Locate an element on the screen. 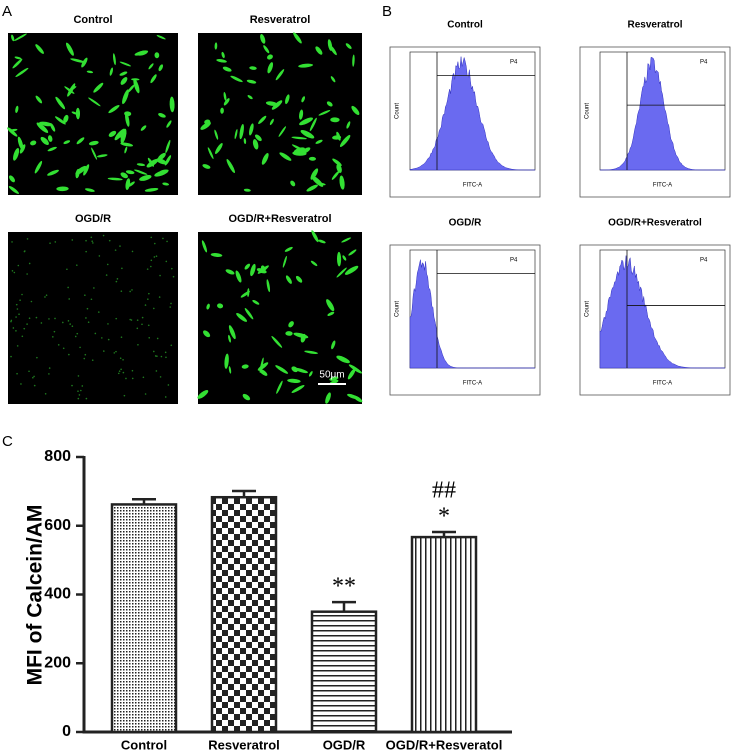 This screenshot has height=753, width=734. image-title: Control is located at coordinates (92, 20).